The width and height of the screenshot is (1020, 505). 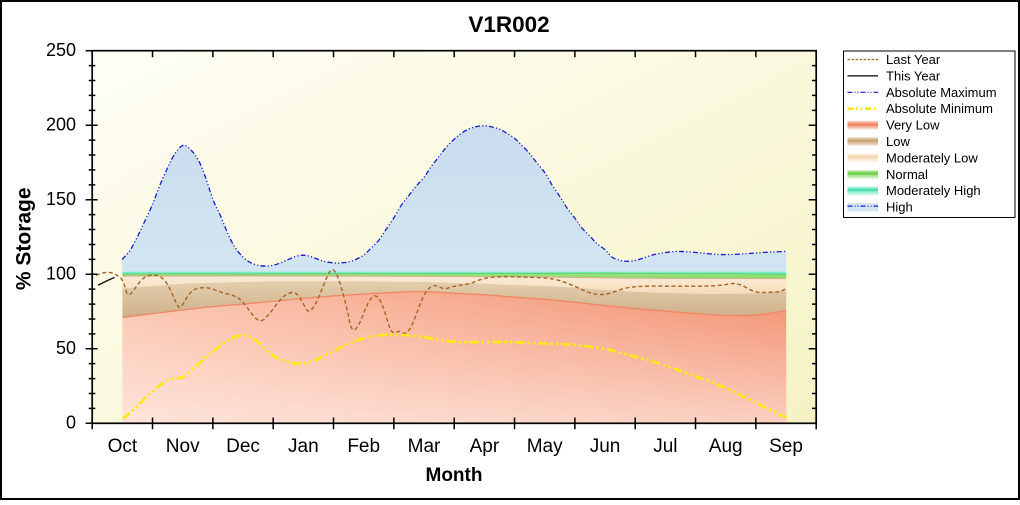 I want to click on svg-text: 0, so click(x=71, y=423).